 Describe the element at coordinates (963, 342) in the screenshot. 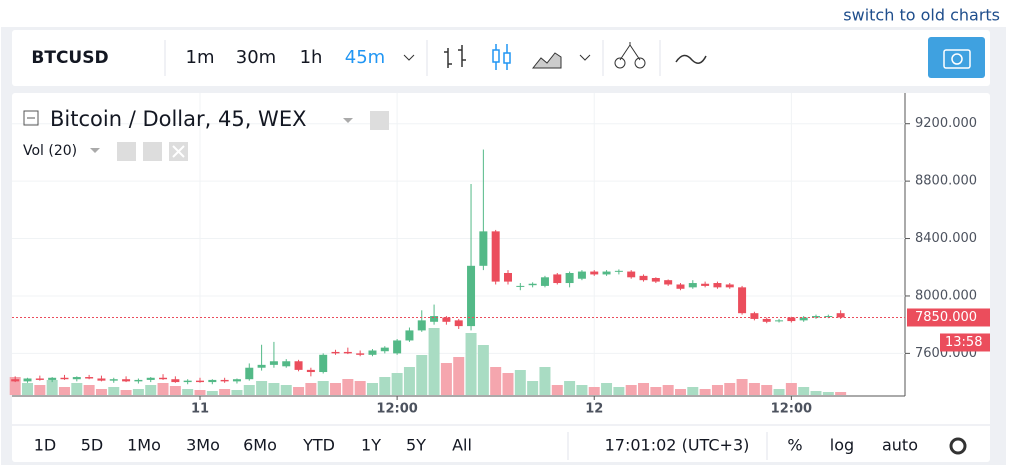

I see `countdown: 13:58` at that location.